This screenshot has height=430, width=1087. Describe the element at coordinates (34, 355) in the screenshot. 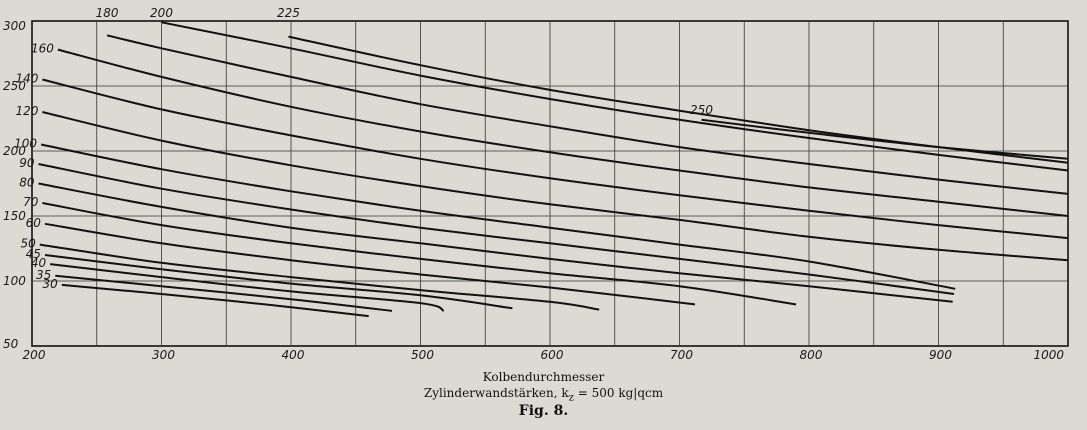

I see `x-tick-label: 200` at that location.